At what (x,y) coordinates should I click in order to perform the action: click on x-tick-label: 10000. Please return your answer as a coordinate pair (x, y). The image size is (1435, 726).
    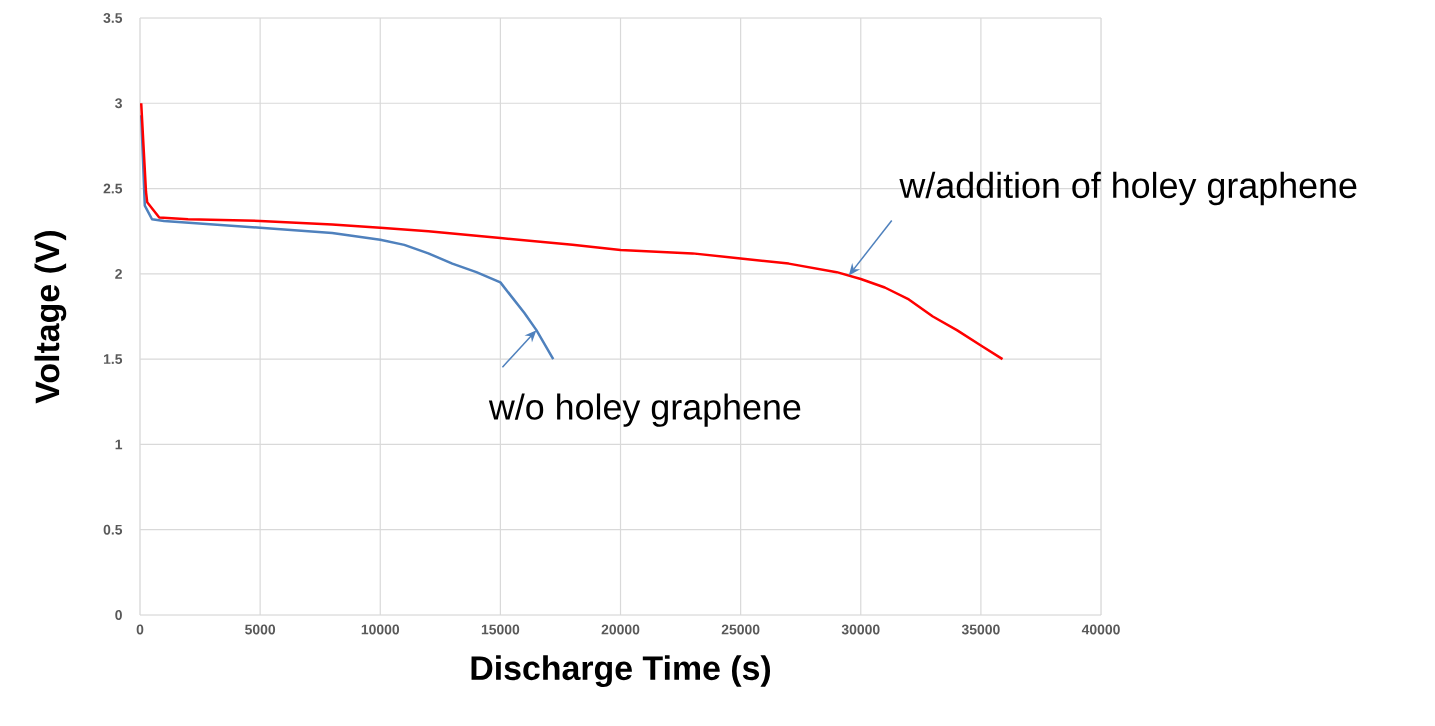
    Looking at the image, I should click on (380, 629).